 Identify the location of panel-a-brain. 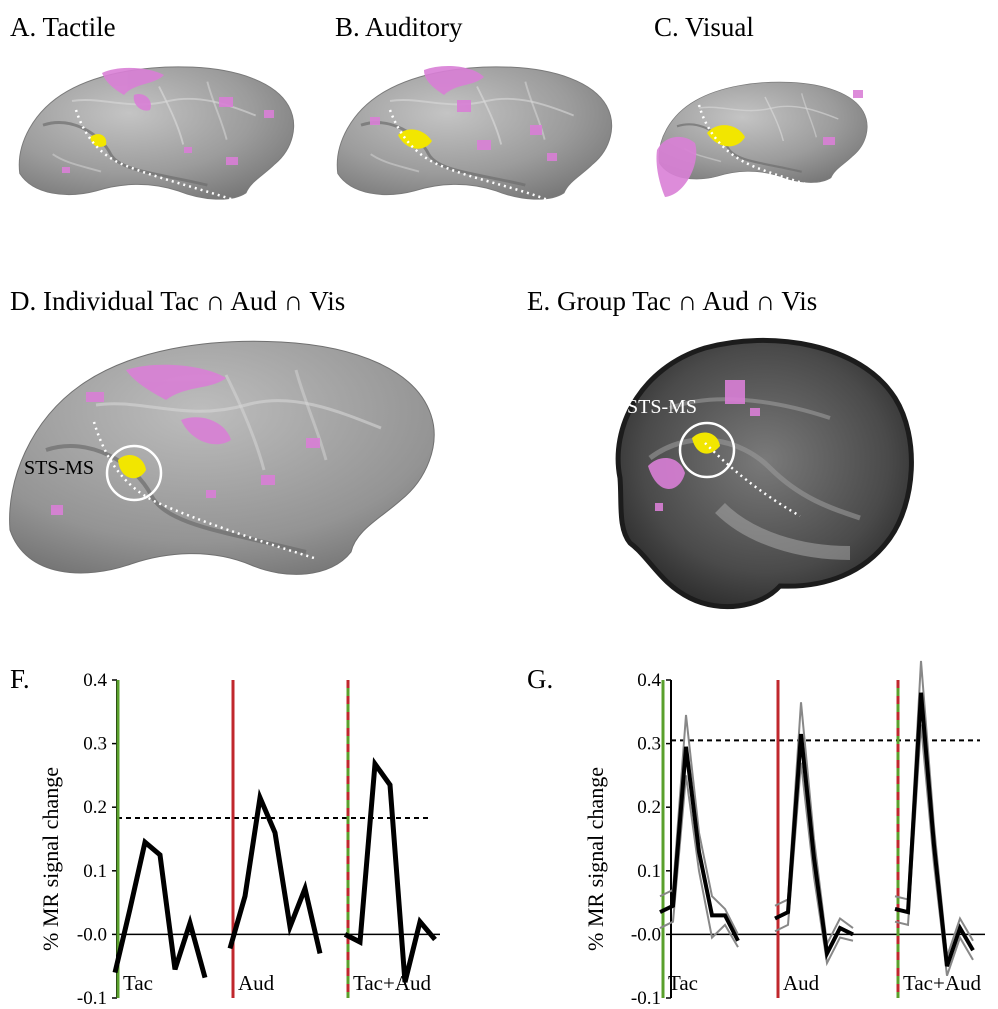
(156, 133).